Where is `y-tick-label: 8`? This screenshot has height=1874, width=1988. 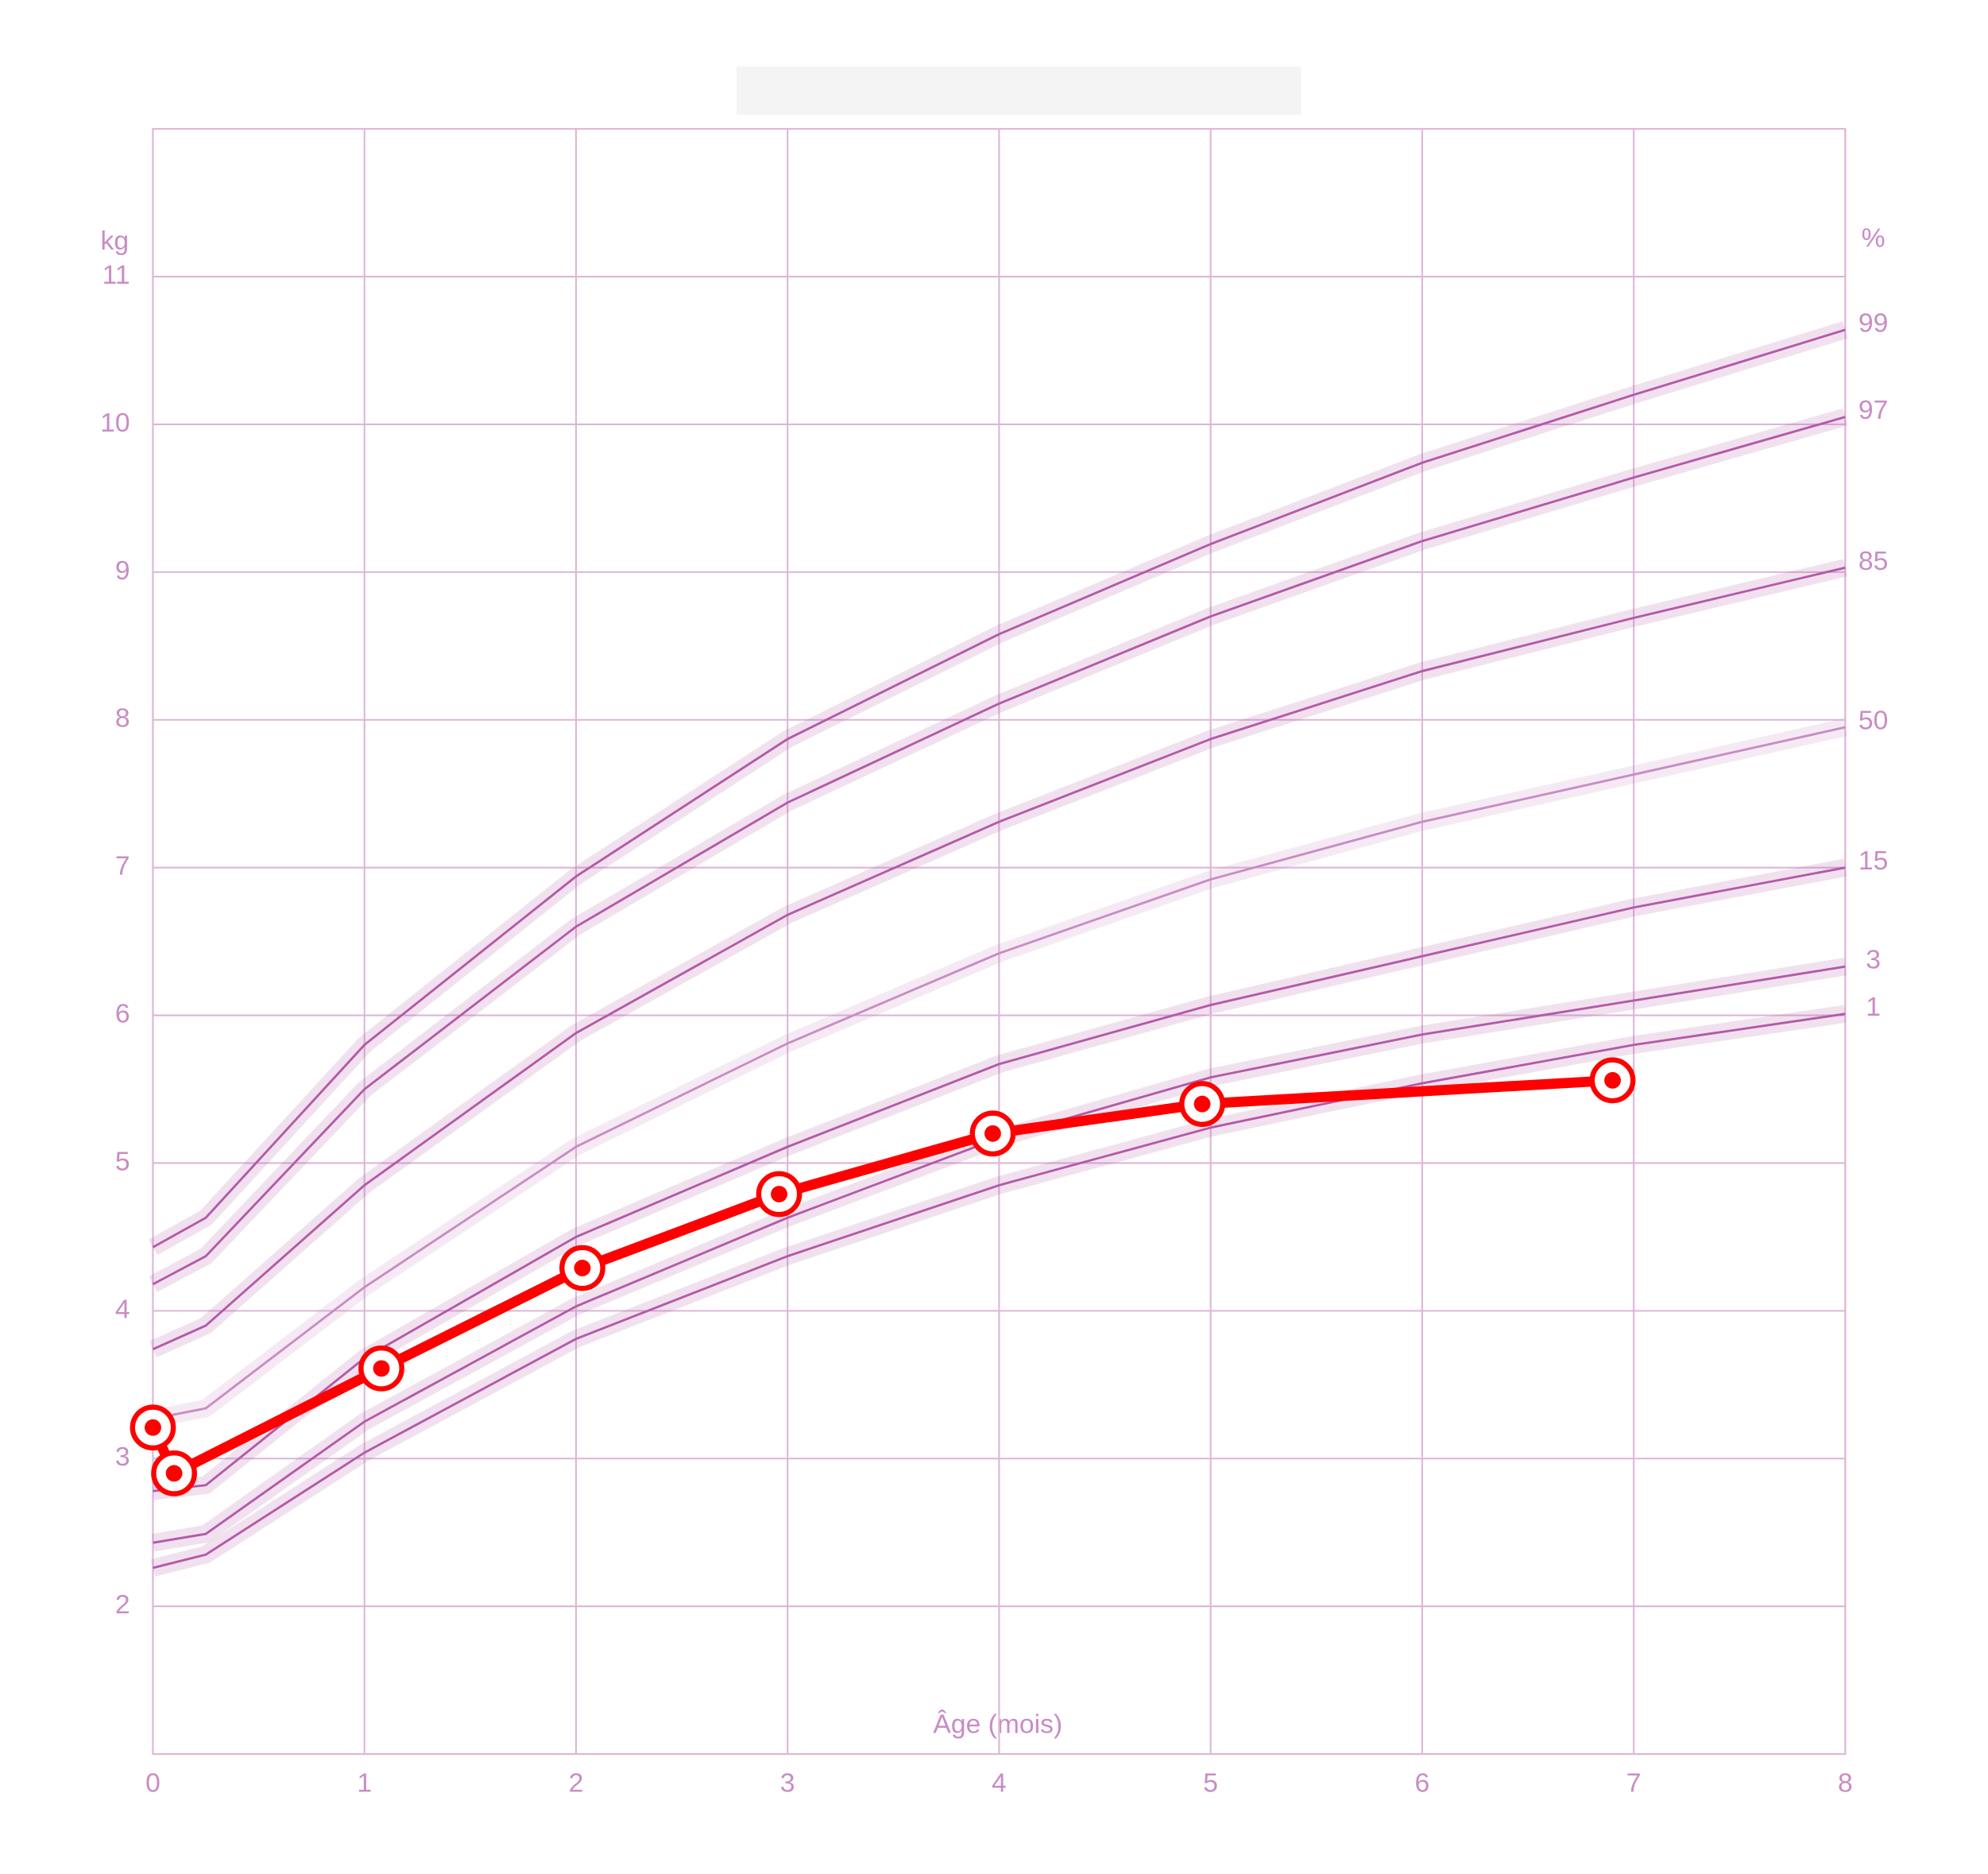 y-tick-label: 8 is located at coordinates (123, 719).